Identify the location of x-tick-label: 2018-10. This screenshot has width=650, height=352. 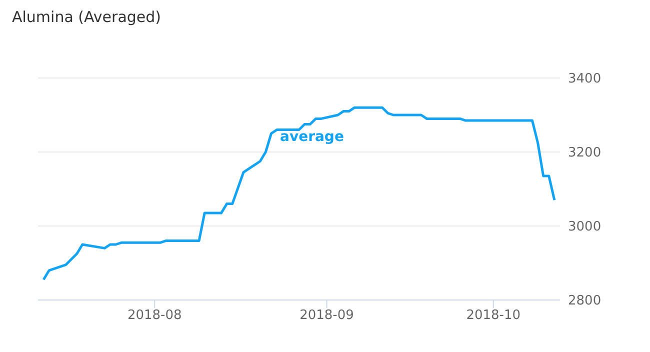
(493, 316).